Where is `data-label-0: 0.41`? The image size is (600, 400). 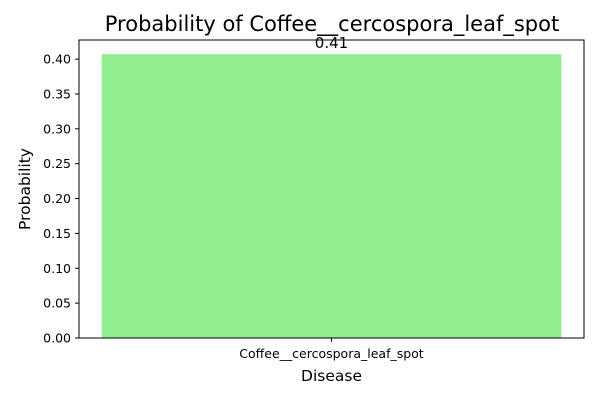
data-label-0: 0.41 is located at coordinates (331, 43).